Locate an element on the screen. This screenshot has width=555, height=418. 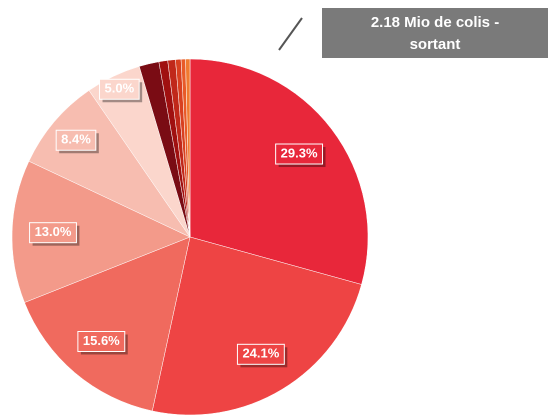
data-label: 15.6% is located at coordinates (102, 343).